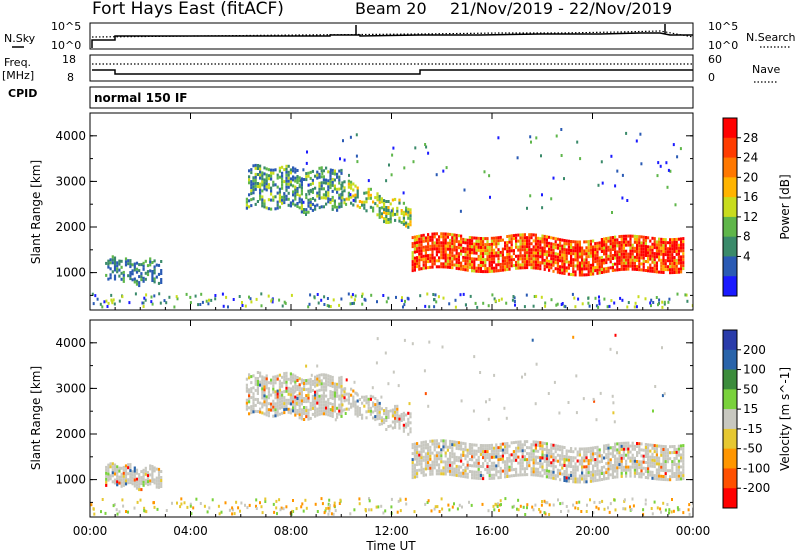  I want to click on nsearch-tick-bottom: 10^0, so click(723, 45).